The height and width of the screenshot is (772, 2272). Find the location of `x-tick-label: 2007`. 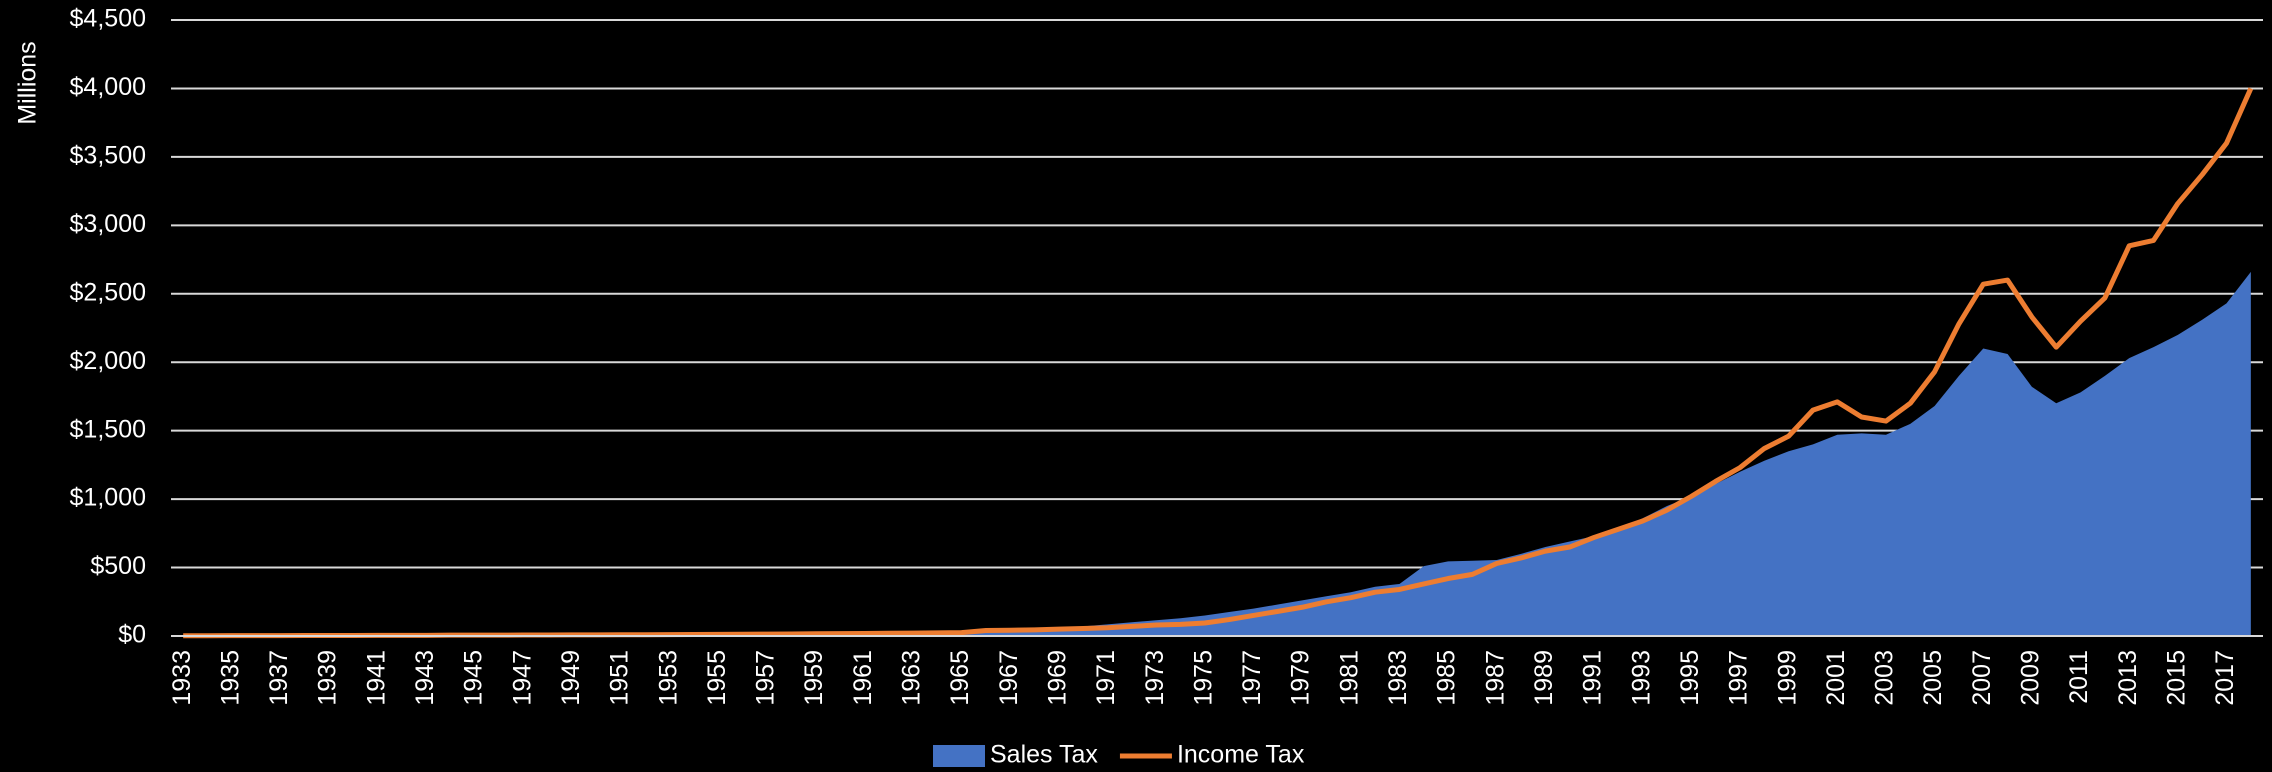

x-tick-label: 2007 is located at coordinates (1982, 678).